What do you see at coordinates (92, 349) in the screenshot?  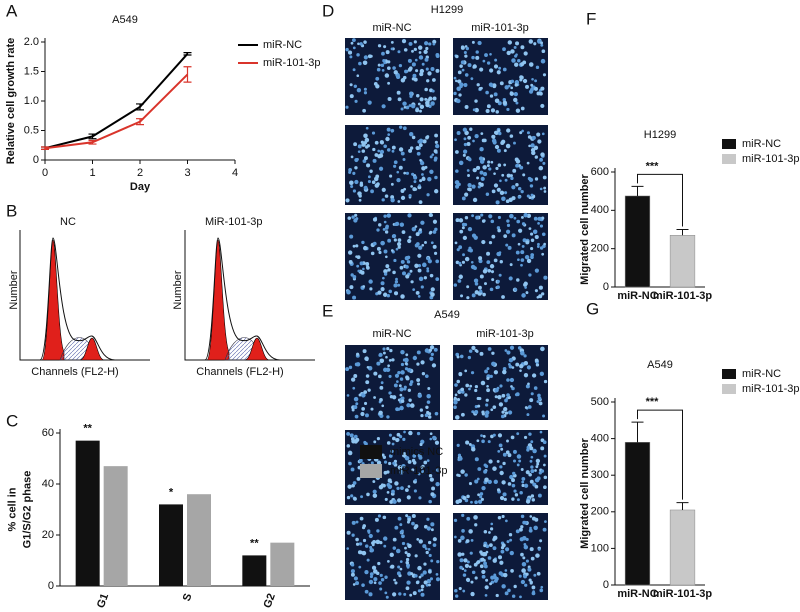 I see `flow-peak` at bounding box center [92, 349].